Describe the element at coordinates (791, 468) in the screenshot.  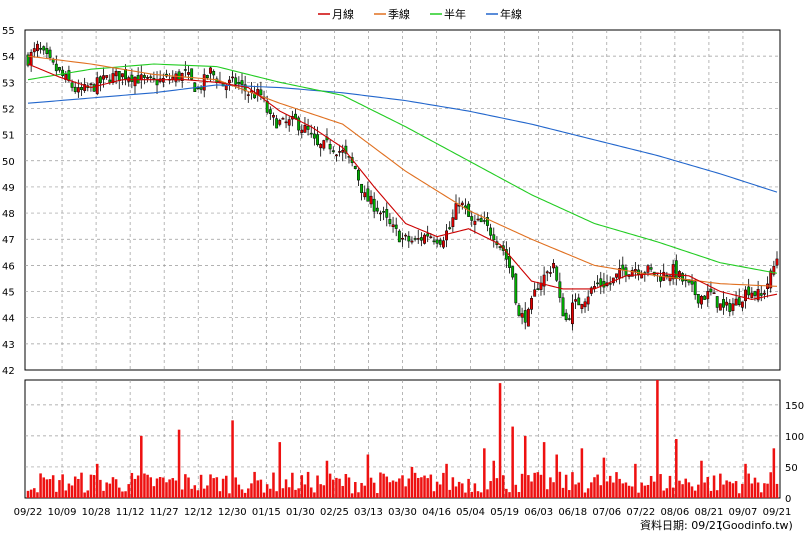
I see `volume-tick-label: 50` at that location.